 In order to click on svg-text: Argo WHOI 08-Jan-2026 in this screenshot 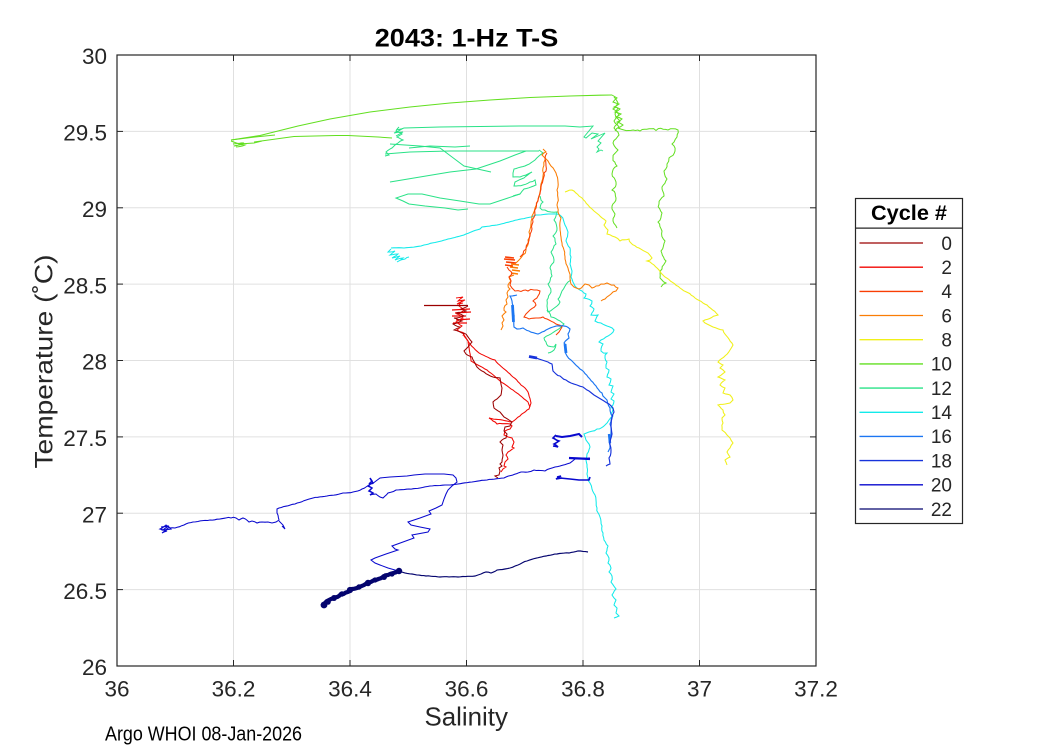, I will do `click(203, 734)`.